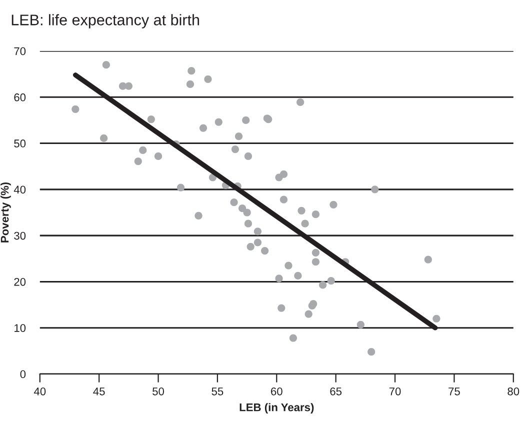 This screenshot has height=425, width=532. What do you see at coordinates (336, 391) in the screenshot?
I see `x-tick-label: 65` at bounding box center [336, 391].